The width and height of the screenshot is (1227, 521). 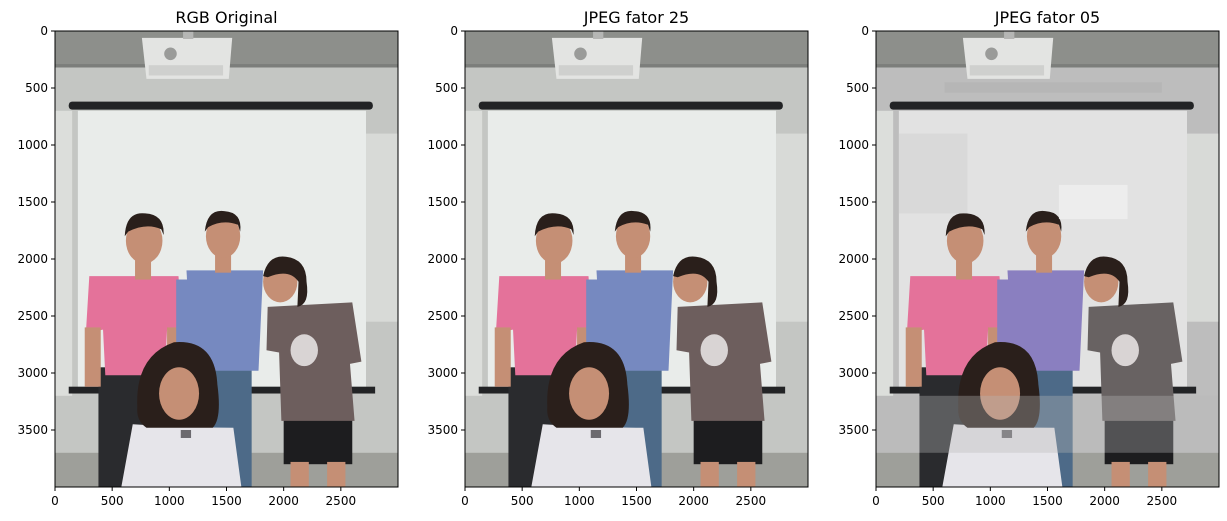 I want to click on person-1-hair, so click(x=965, y=225).